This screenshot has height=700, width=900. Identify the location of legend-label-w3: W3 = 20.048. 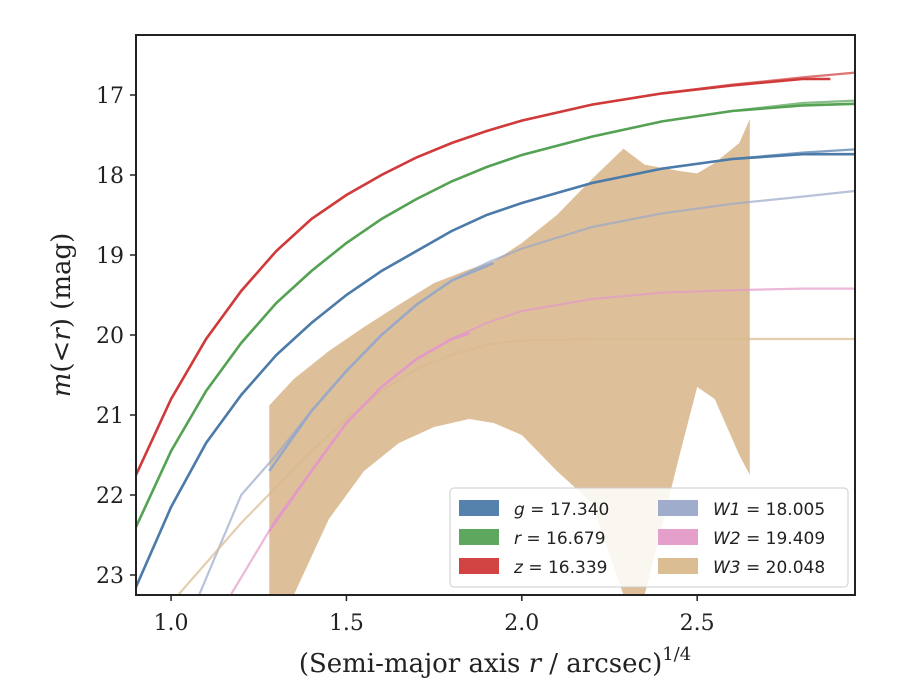
(769, 568).